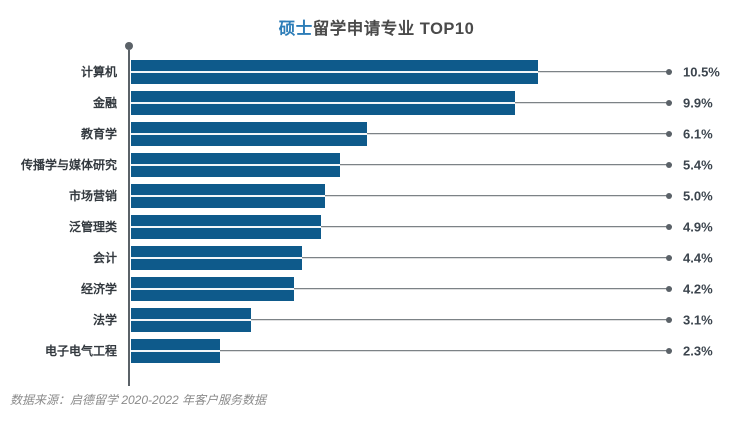 The height and width of the screenshot is (423, 753). Describe the element at coordinates (98, 134) in the screenshot. I see `category-label: 教育学` at that location.